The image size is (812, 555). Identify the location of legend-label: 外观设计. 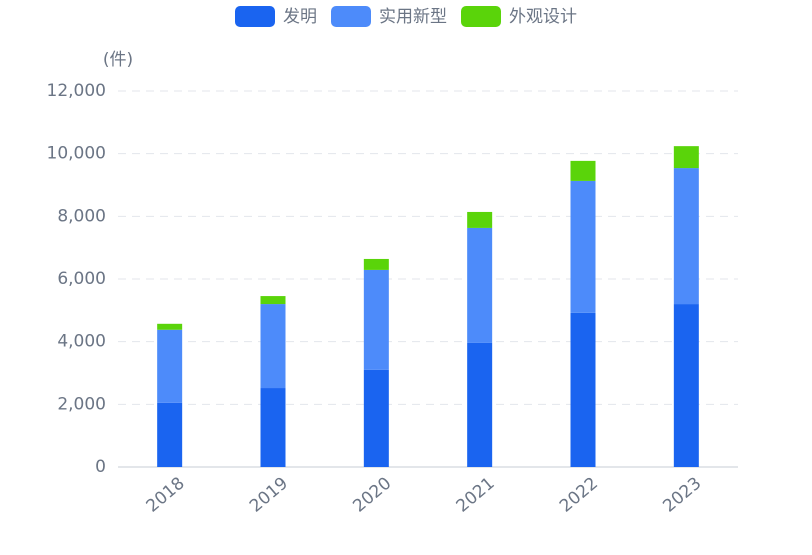
(543, 17).